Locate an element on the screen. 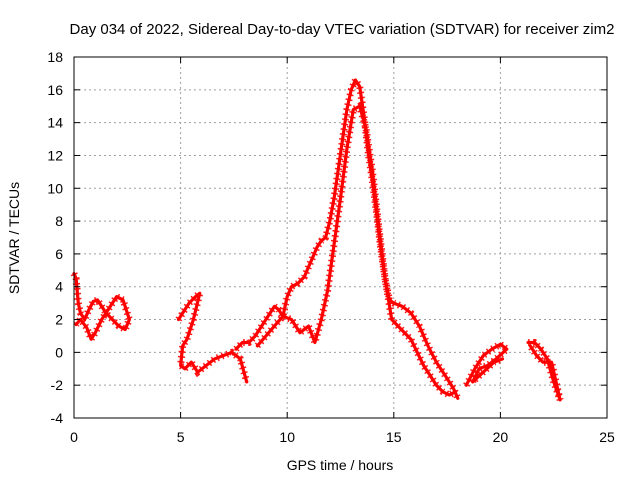  x-axis-label: GPS time / hours is located at coordinates (340, 465).